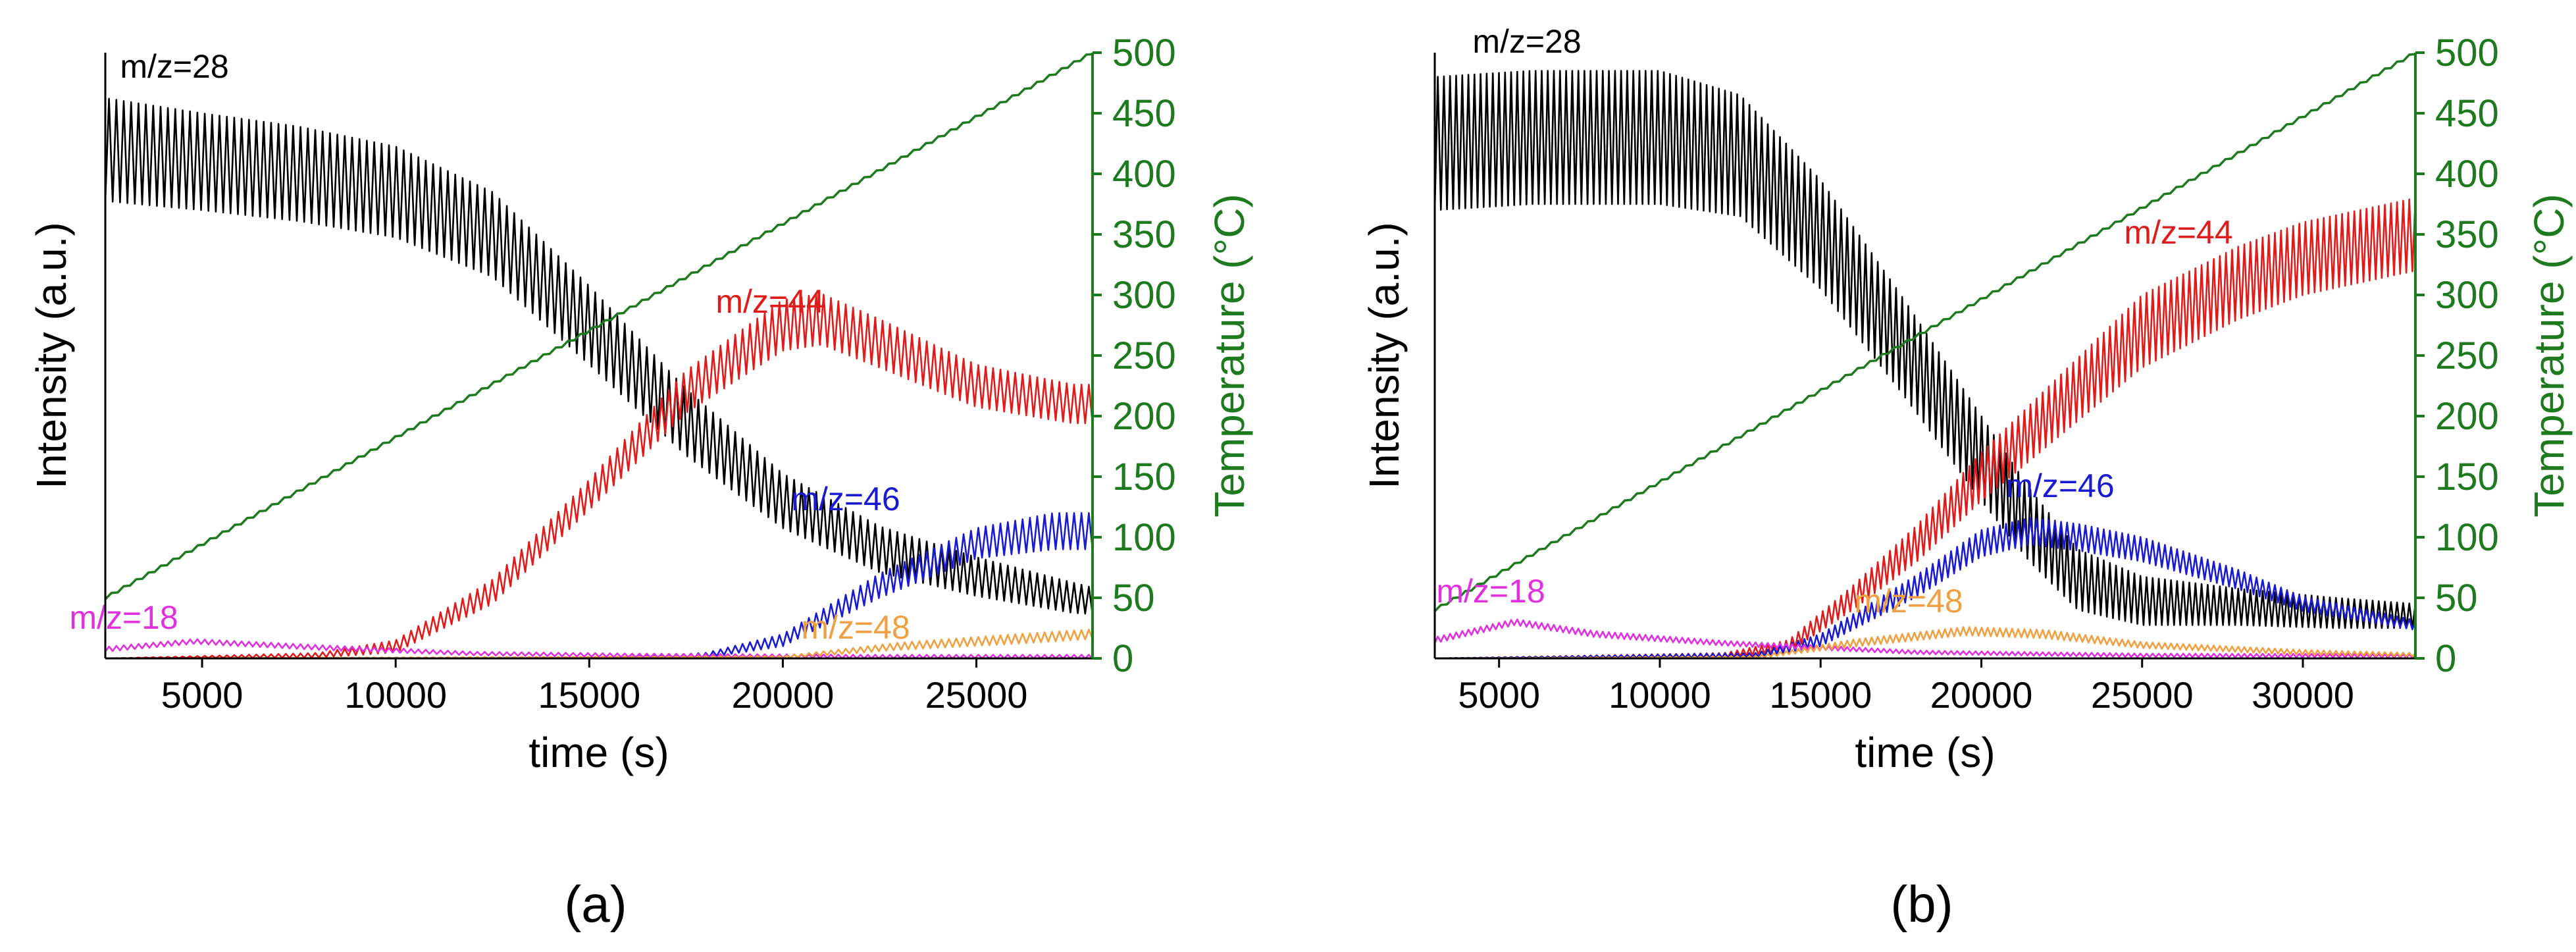  I want to click on x-tick-label: 30000, so click(2303, 695).